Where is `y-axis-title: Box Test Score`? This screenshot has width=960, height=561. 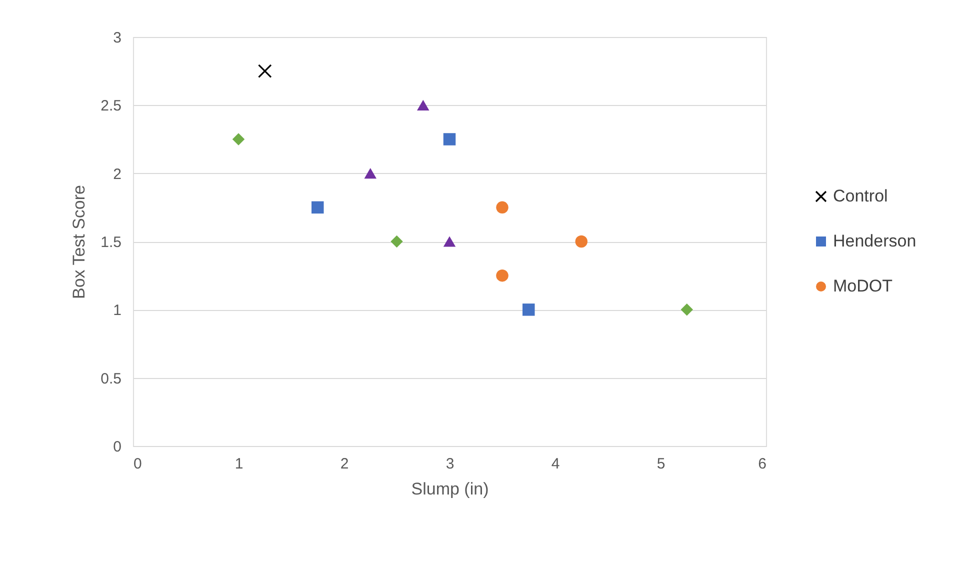 y-axis-title: Box Test Score is located at coordinates (79, 242).